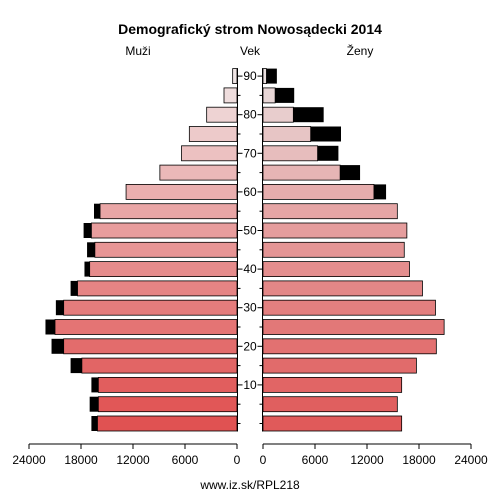  What do you see at coordinates (81, 460) in the screenshot?
I see `men-value-tick-label-1: 18000` at bounding box center [81, 460].